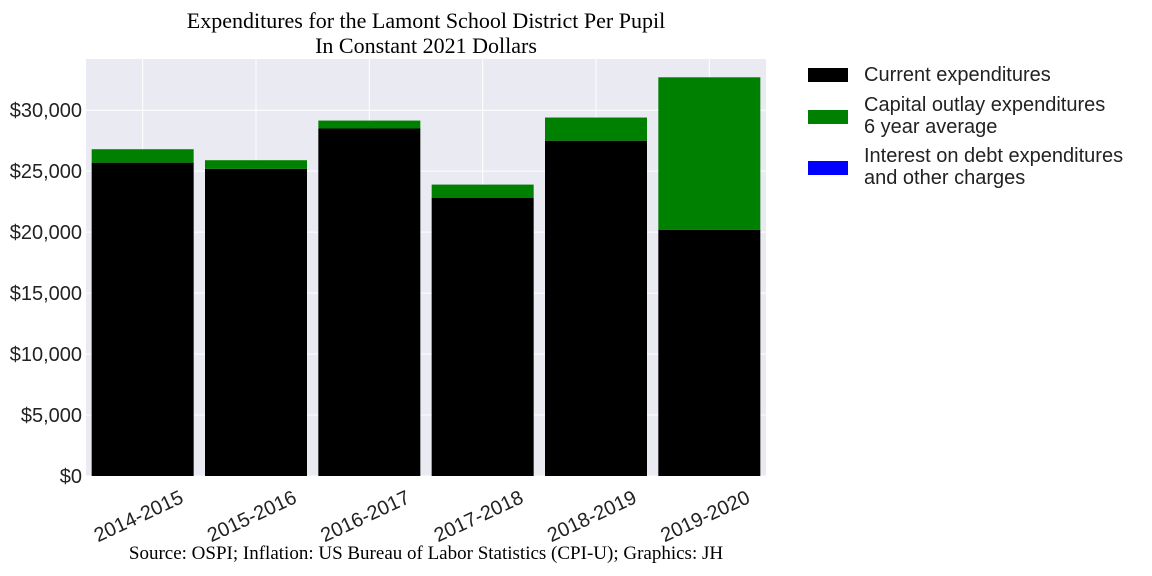 This screenshot has width=1152, height=576. What do you see at coordinates (957, 75) in the screenshot?
I see `legend-label-current: Current expenditures` at bounding box center [957, 75].